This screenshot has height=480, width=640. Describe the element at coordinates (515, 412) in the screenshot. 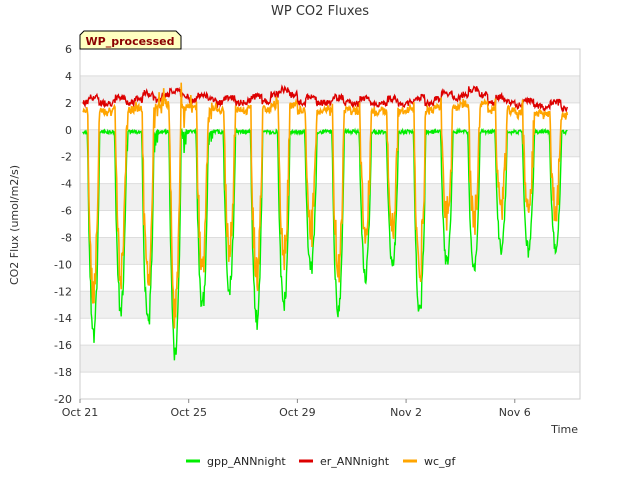

I see `x-tick-label: Nov 6` at that location.